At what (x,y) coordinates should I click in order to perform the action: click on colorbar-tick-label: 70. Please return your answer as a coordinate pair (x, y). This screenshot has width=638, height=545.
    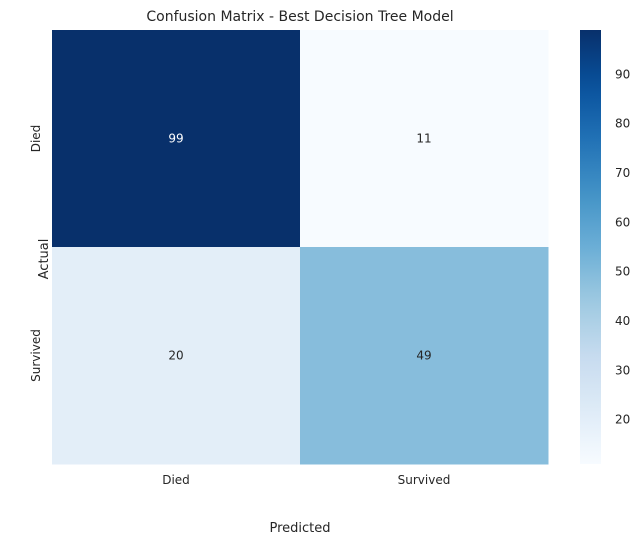
    Looking at the image, I should click on (622, 173).